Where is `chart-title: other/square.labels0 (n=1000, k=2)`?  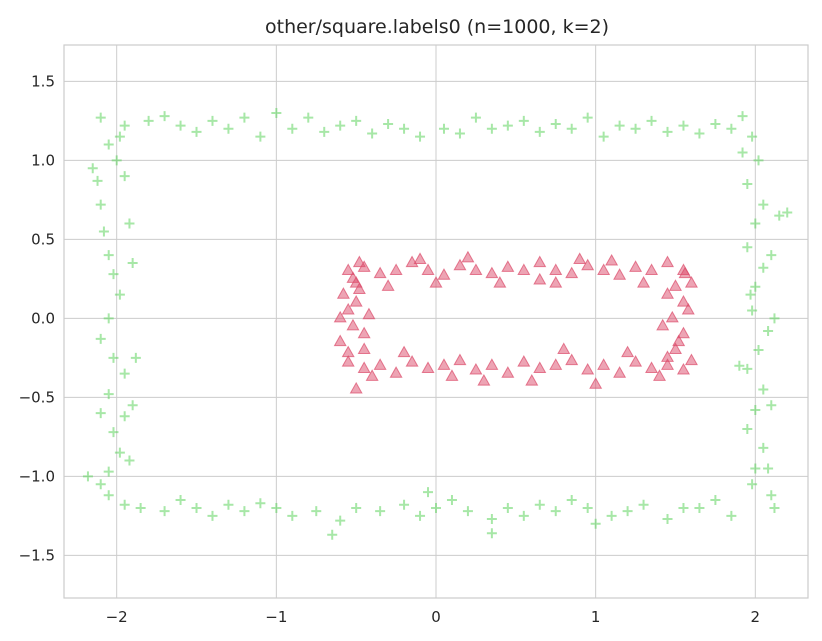 chart-title: other/square.labels0 (n=1000, k=2) is located at coordinates (437, 27).